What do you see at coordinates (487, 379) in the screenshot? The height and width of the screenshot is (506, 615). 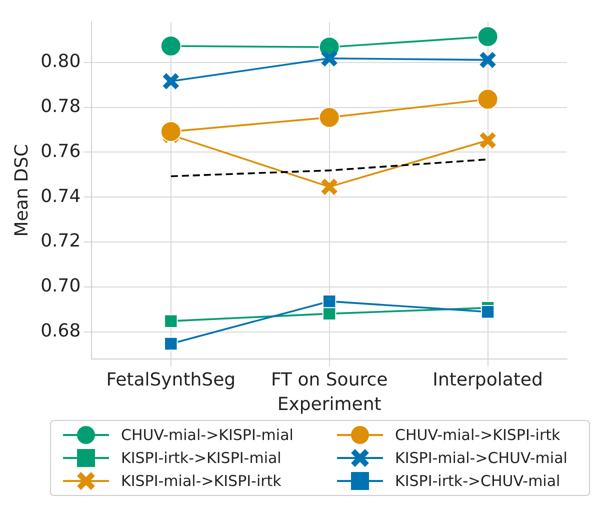 I see `x-tick-label: Interpolated` at bounding box center [487, 379].